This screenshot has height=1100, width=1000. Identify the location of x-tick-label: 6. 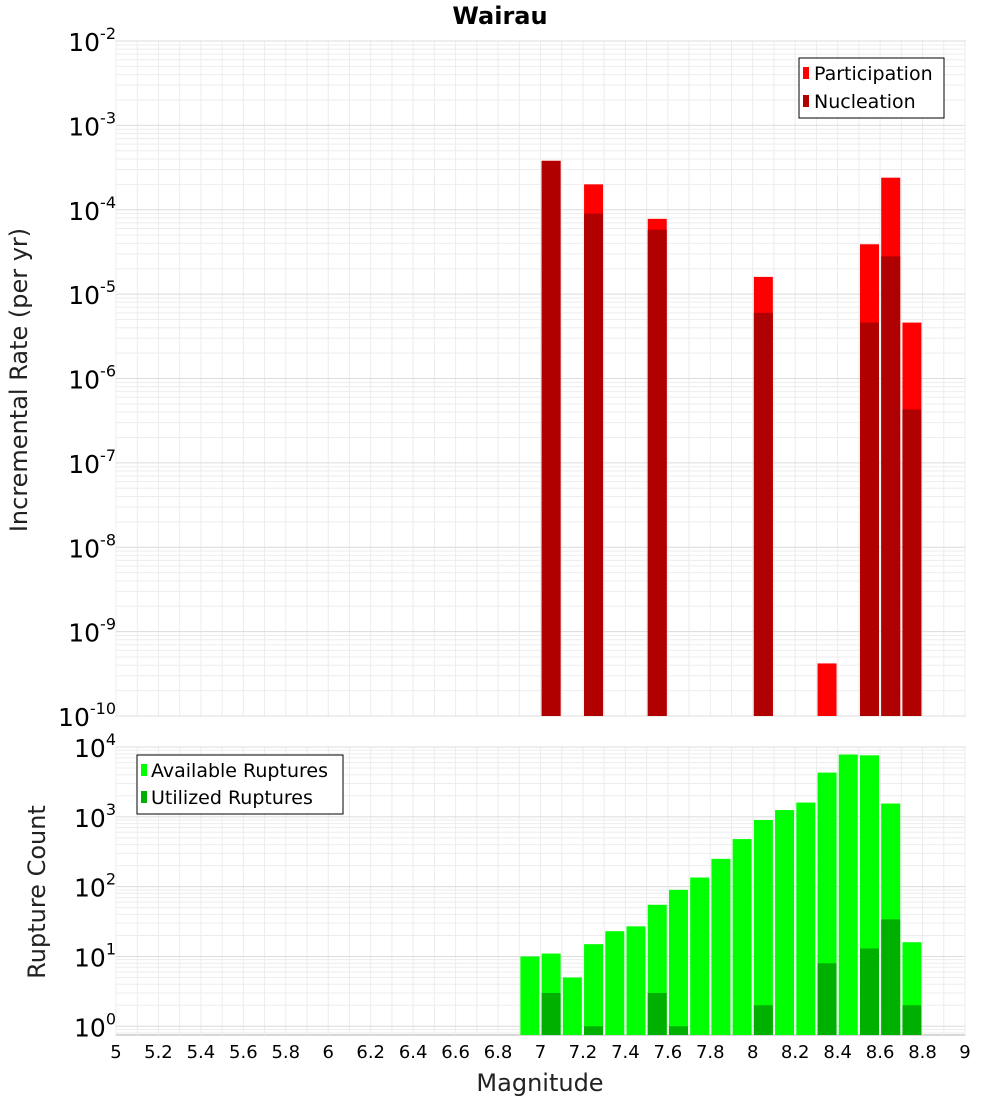
(328, 1052).